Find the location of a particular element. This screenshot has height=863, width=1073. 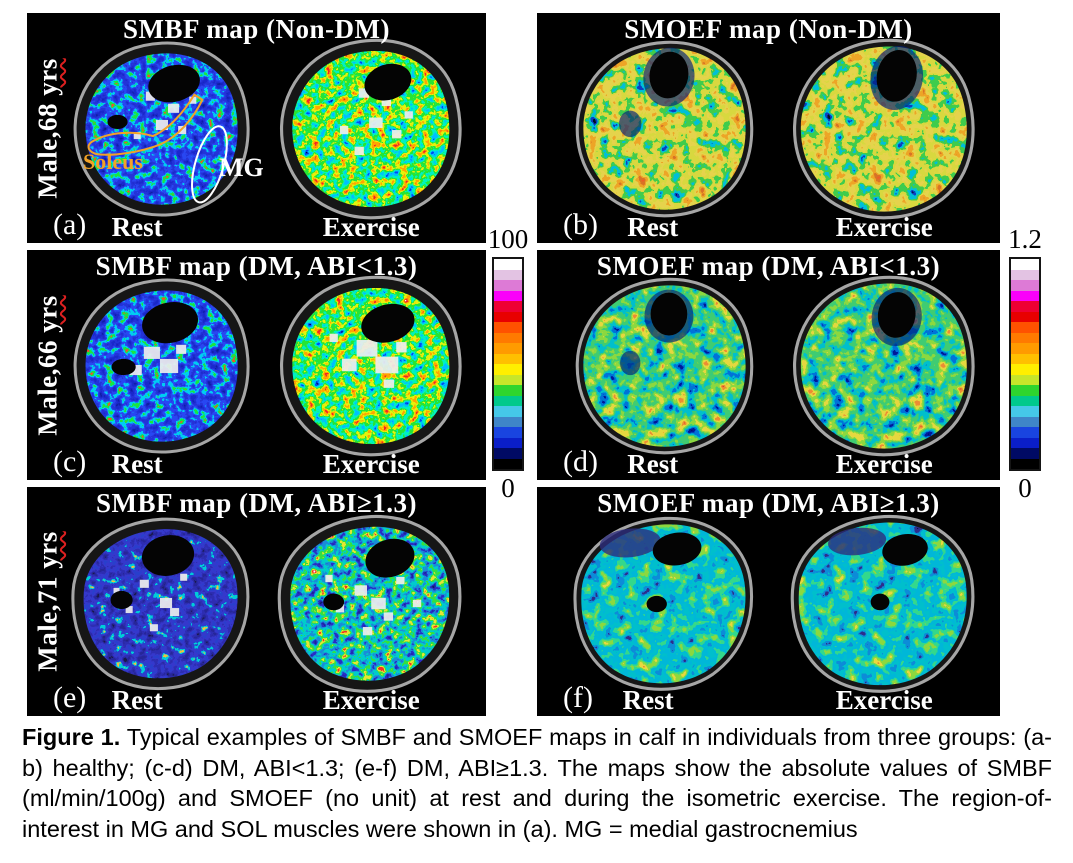

panel-letter: (c) is located at coordinates (70, 461).